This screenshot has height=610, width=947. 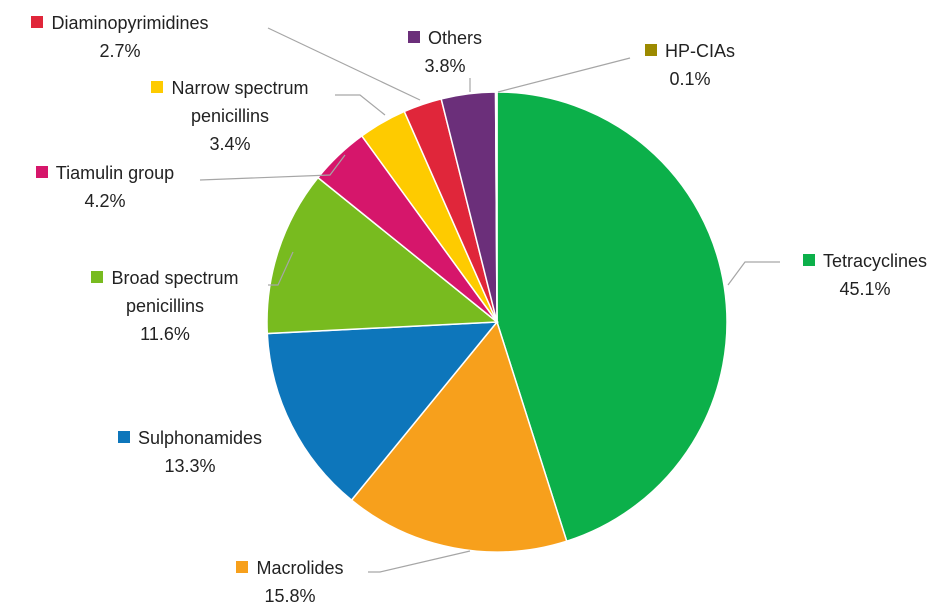 I want to click on label-name-line: Broad spectrum penicillins, so click(x=165, y=292).